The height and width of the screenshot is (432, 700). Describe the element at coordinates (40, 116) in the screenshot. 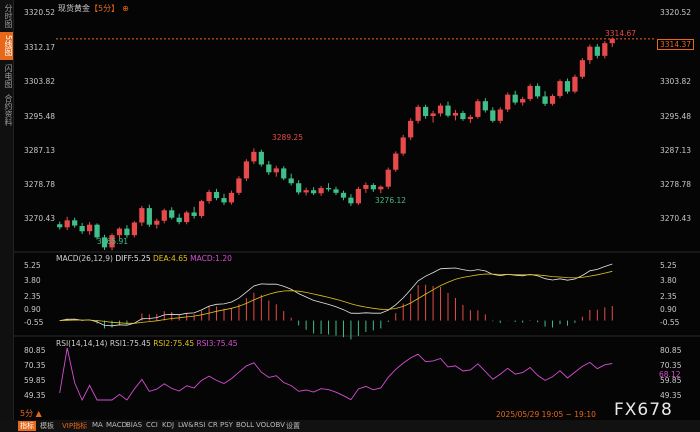

I see `price-axis-left-label: 3295.48` at that location.